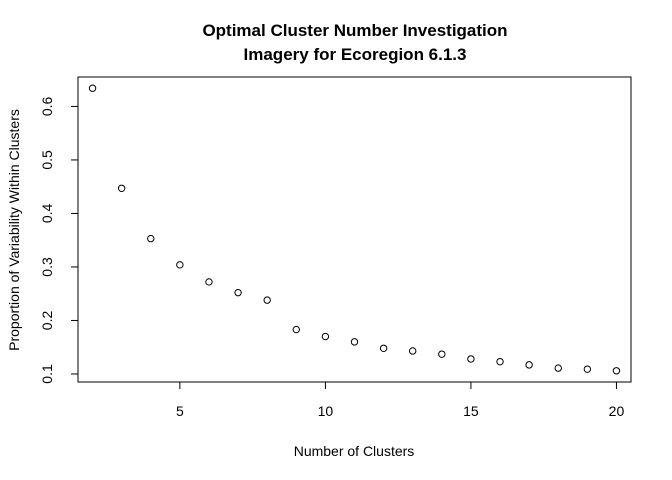  Describe the element at coordinates (471, 411) in the screenshot. I see `x-tick-label: 15` at that location.